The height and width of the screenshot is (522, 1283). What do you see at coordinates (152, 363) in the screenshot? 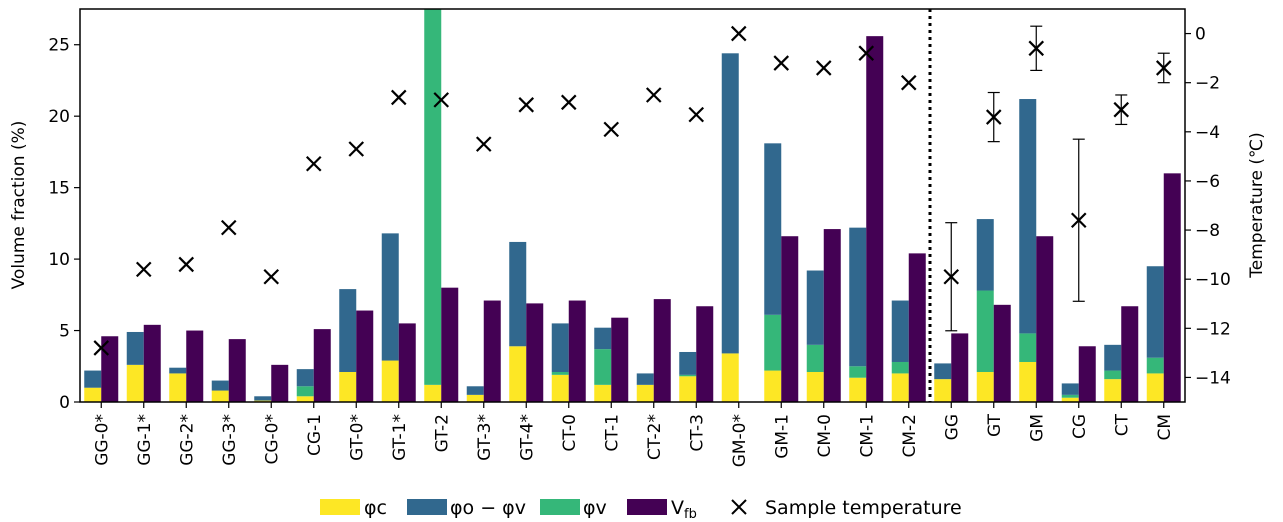
I see `bar-vfb-GG-1*` at bounding box center [152, 363].